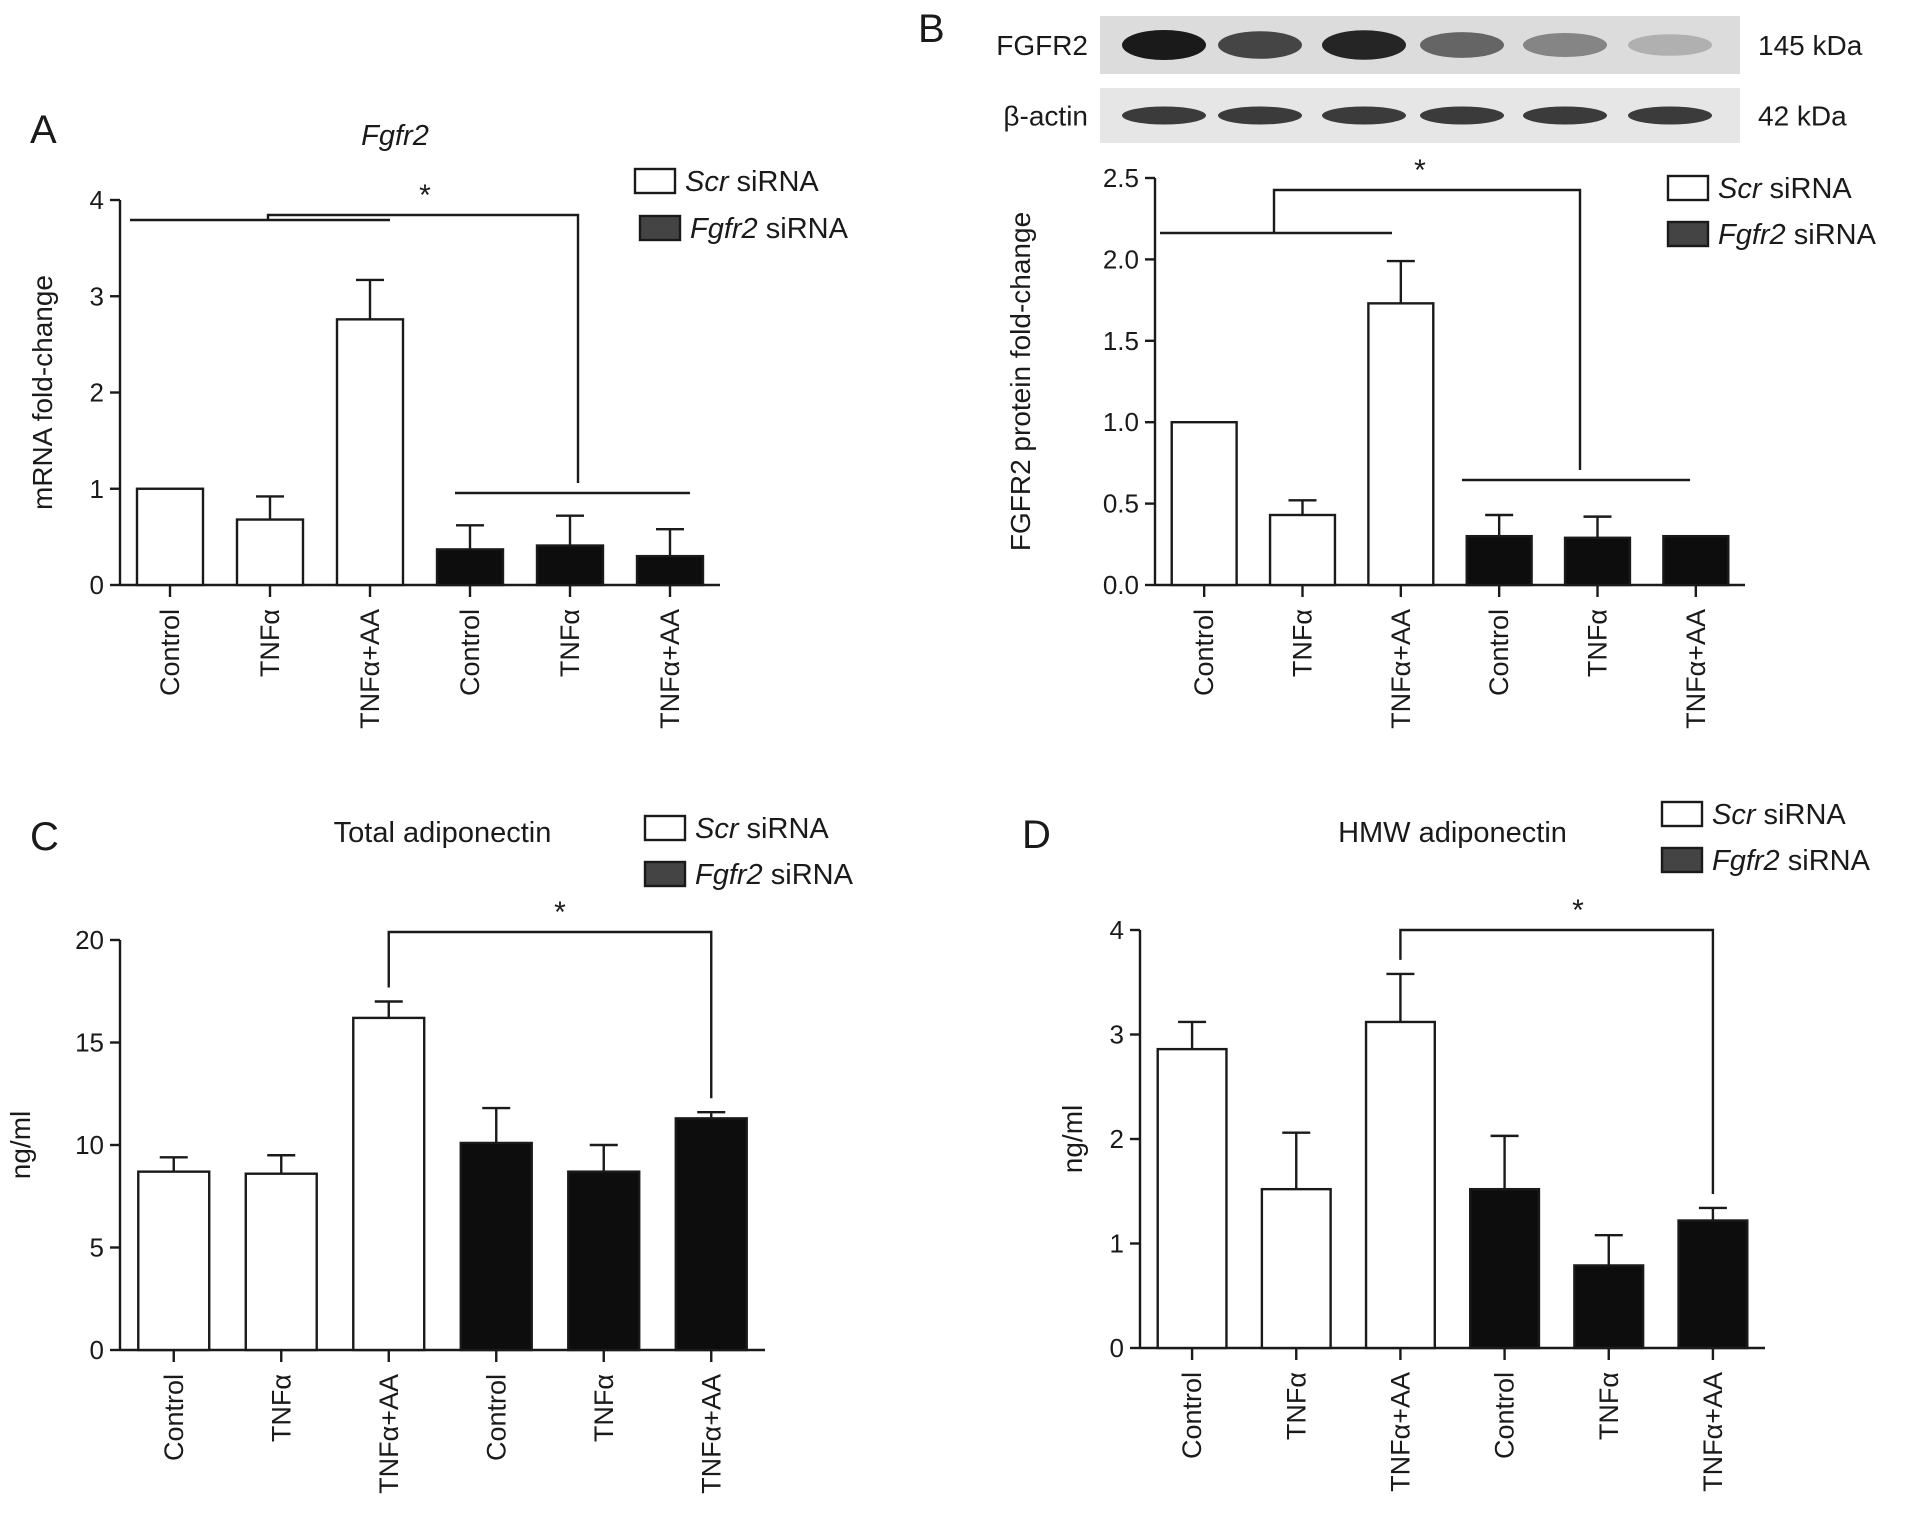 The width and height of the screenshot is (1913, 1538). What do you see at coordinates (1429, 79) in the screenshot?
I see `western-blot: FGFR2 145 kDa β-actin 42 kDa` at bounding box center [1429, 79].